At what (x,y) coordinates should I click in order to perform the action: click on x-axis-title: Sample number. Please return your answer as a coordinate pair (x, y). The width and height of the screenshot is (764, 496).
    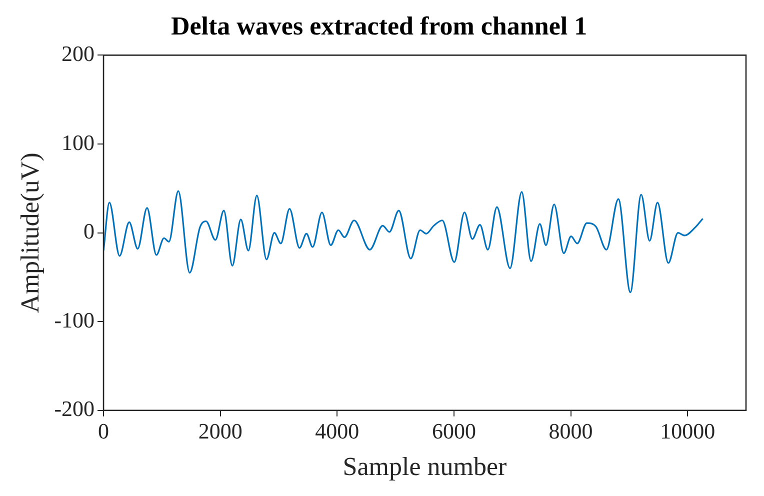
    Looking at the image, I should click on (425, 467).